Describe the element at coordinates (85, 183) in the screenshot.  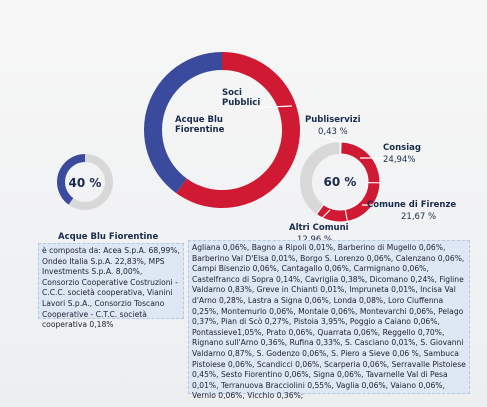
I see `center-label: 40 %` at that location.